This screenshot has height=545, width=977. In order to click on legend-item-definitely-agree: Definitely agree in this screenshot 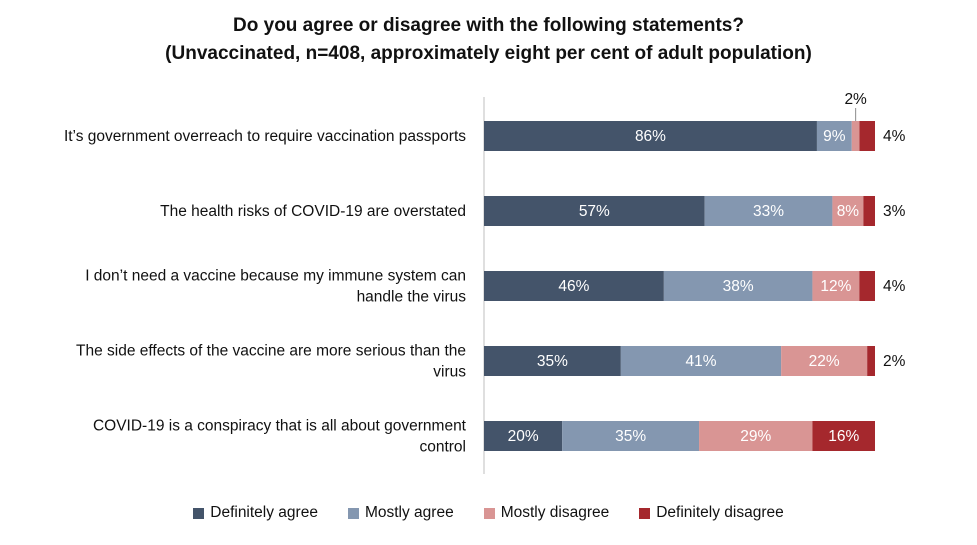, I will do `click(255, 513)`.